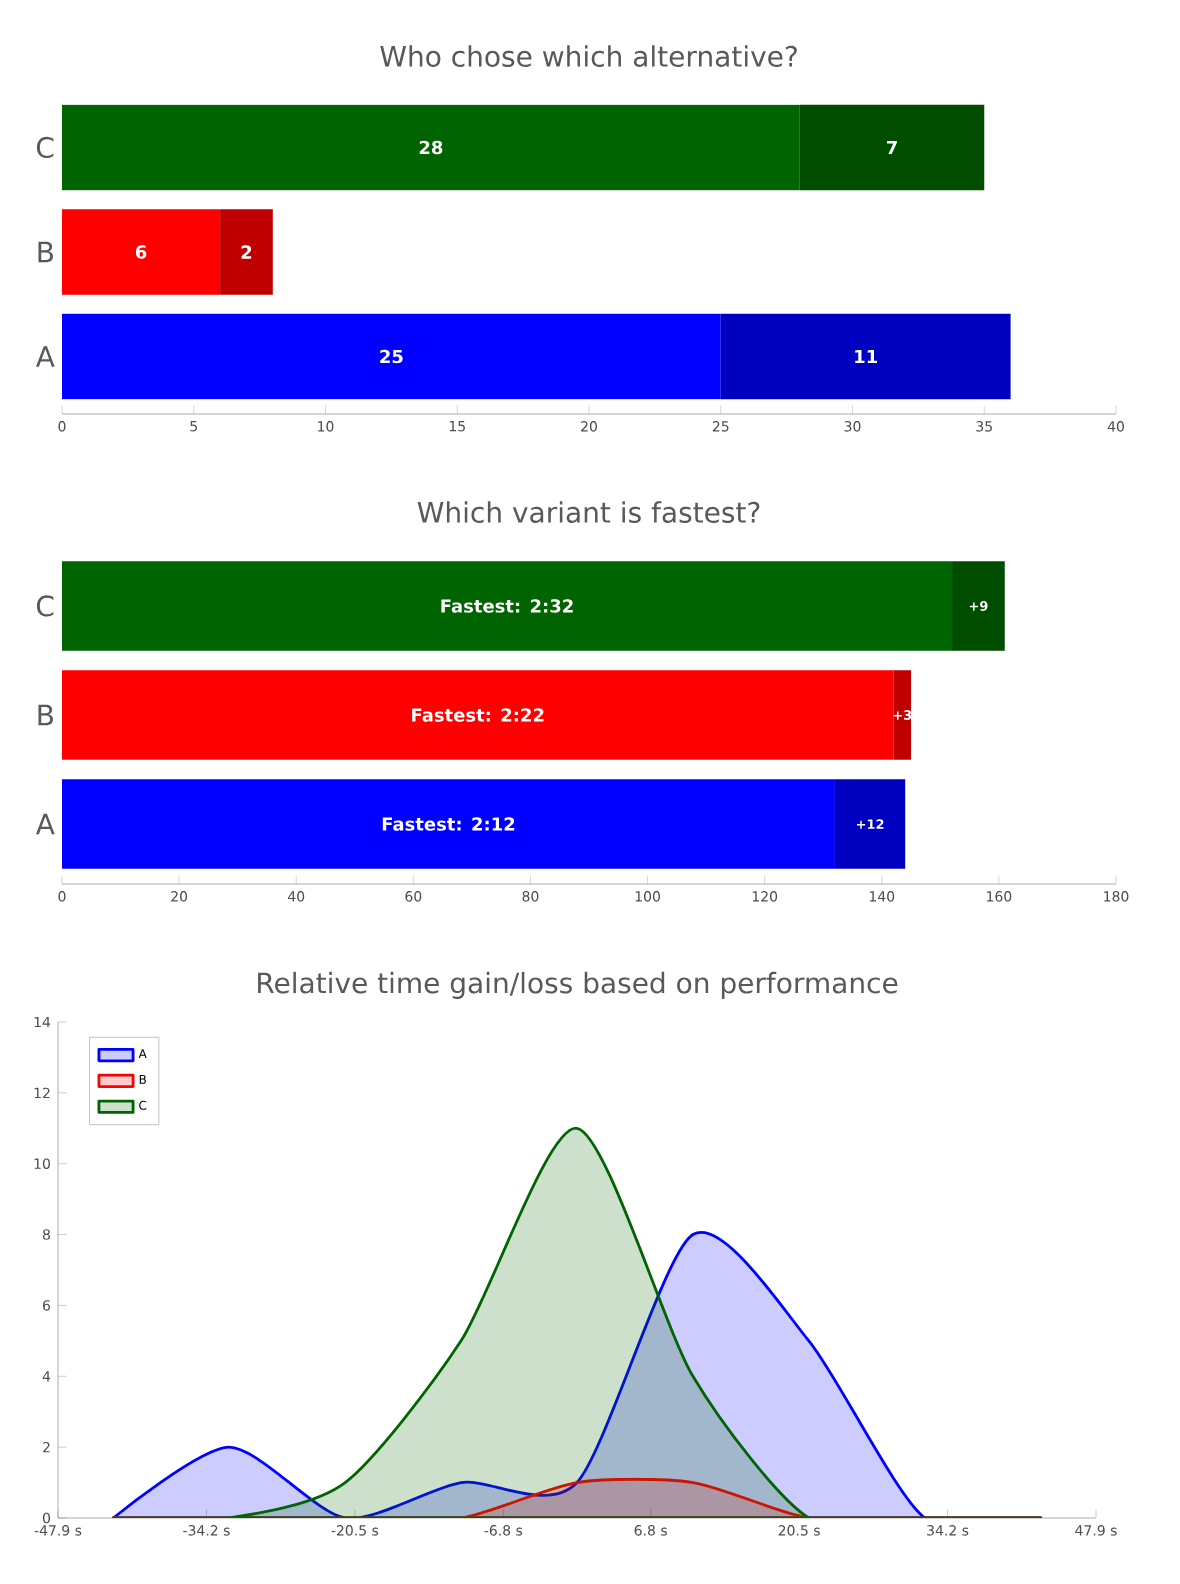 Image resolution: width=1180 pixels, height=1584 pixels. What do you see at coordinates (588, 56) in the screenshot?
I see `chart-title: Who chose which alternative?` at bounding box center [588, 56].